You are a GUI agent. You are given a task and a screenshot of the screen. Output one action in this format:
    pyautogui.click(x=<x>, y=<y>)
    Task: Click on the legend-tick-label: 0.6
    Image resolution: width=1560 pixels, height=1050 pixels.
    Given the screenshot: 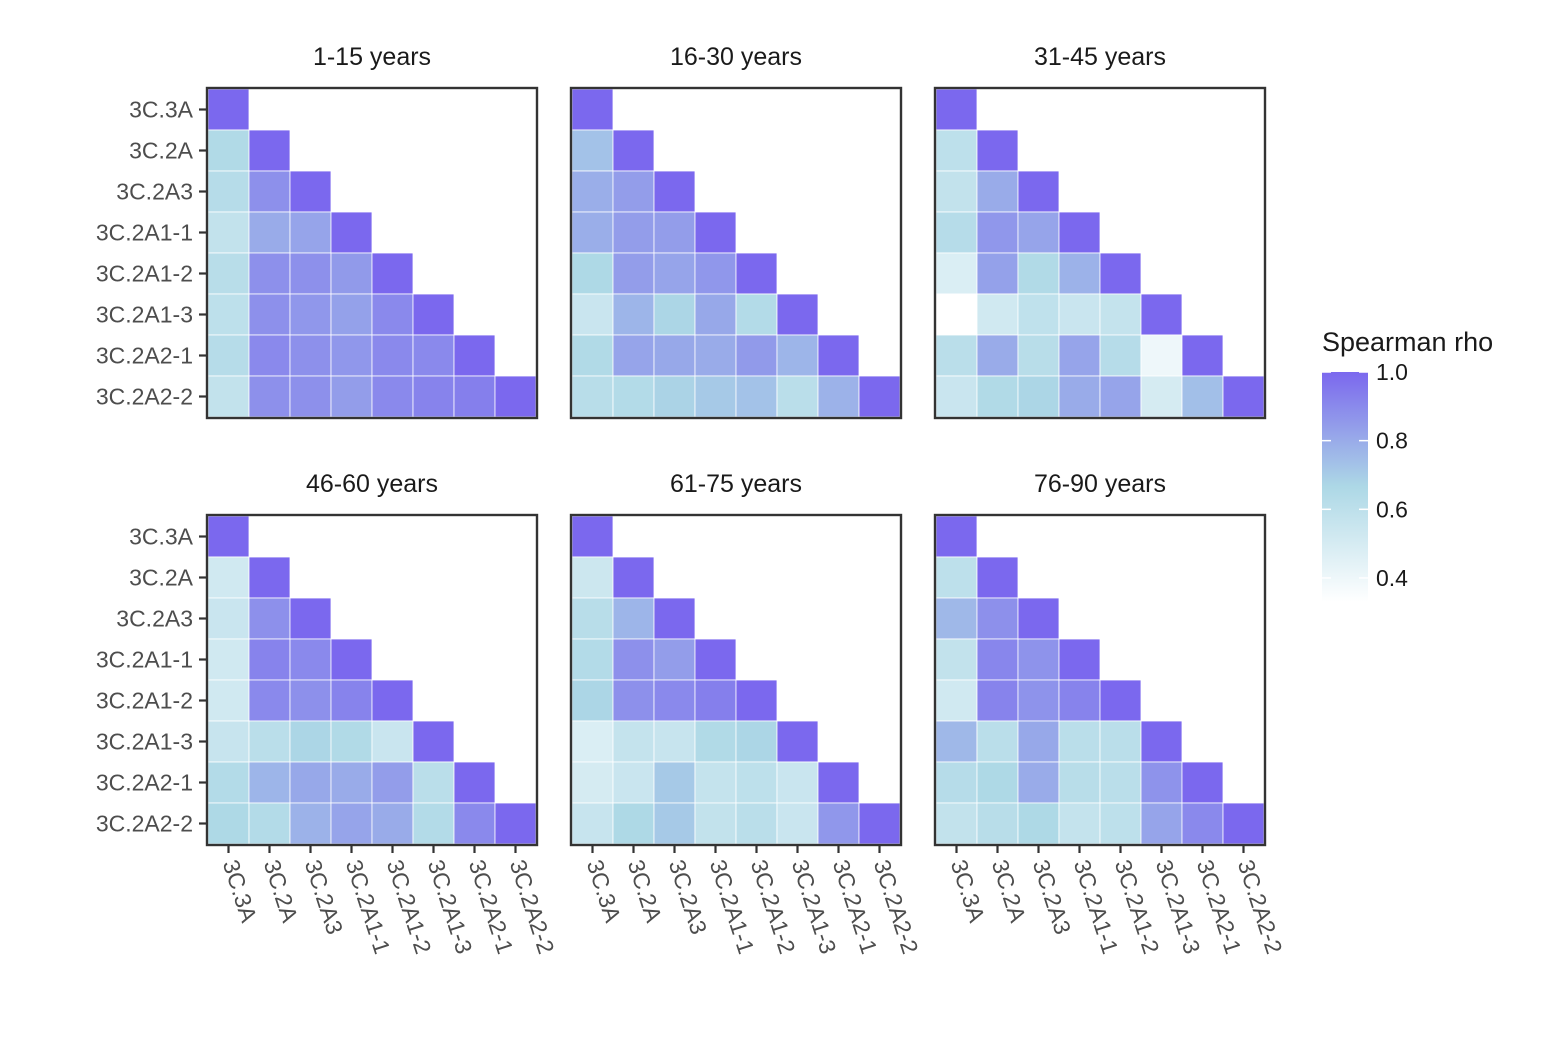 What is the action you would take?
    pyautogui.click(x=1392, y=509)
    